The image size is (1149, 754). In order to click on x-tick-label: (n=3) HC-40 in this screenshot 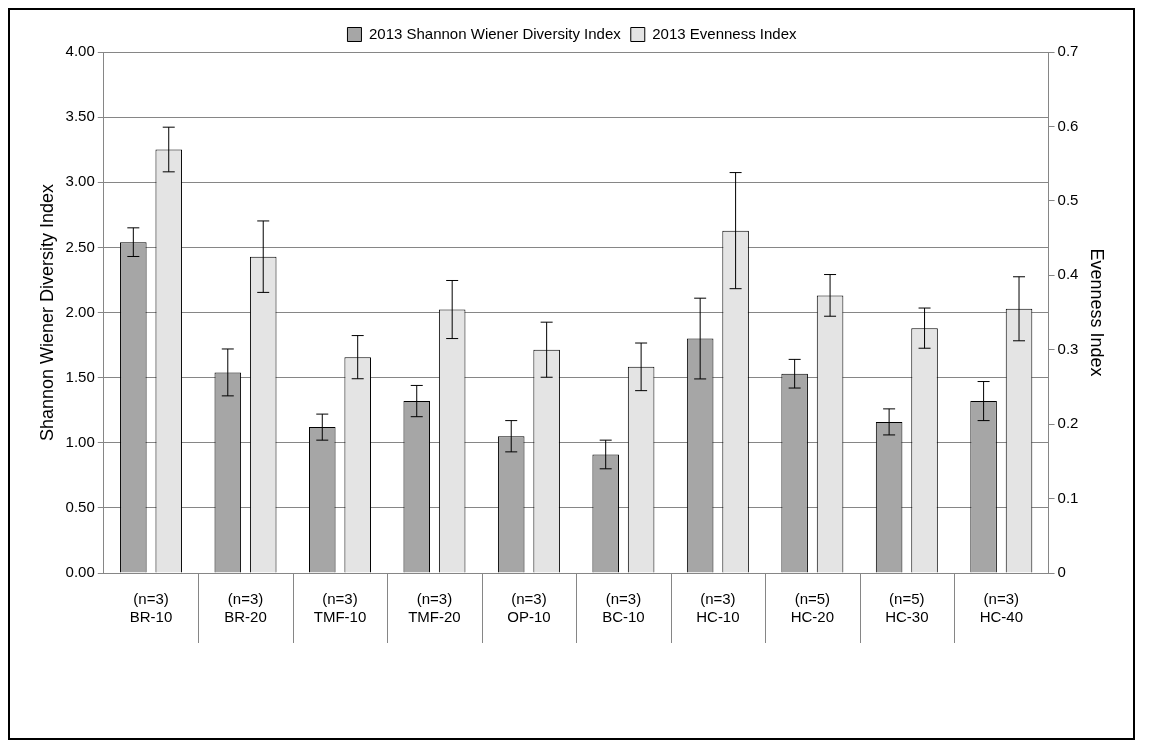, I will do `click(1001, 608)`.